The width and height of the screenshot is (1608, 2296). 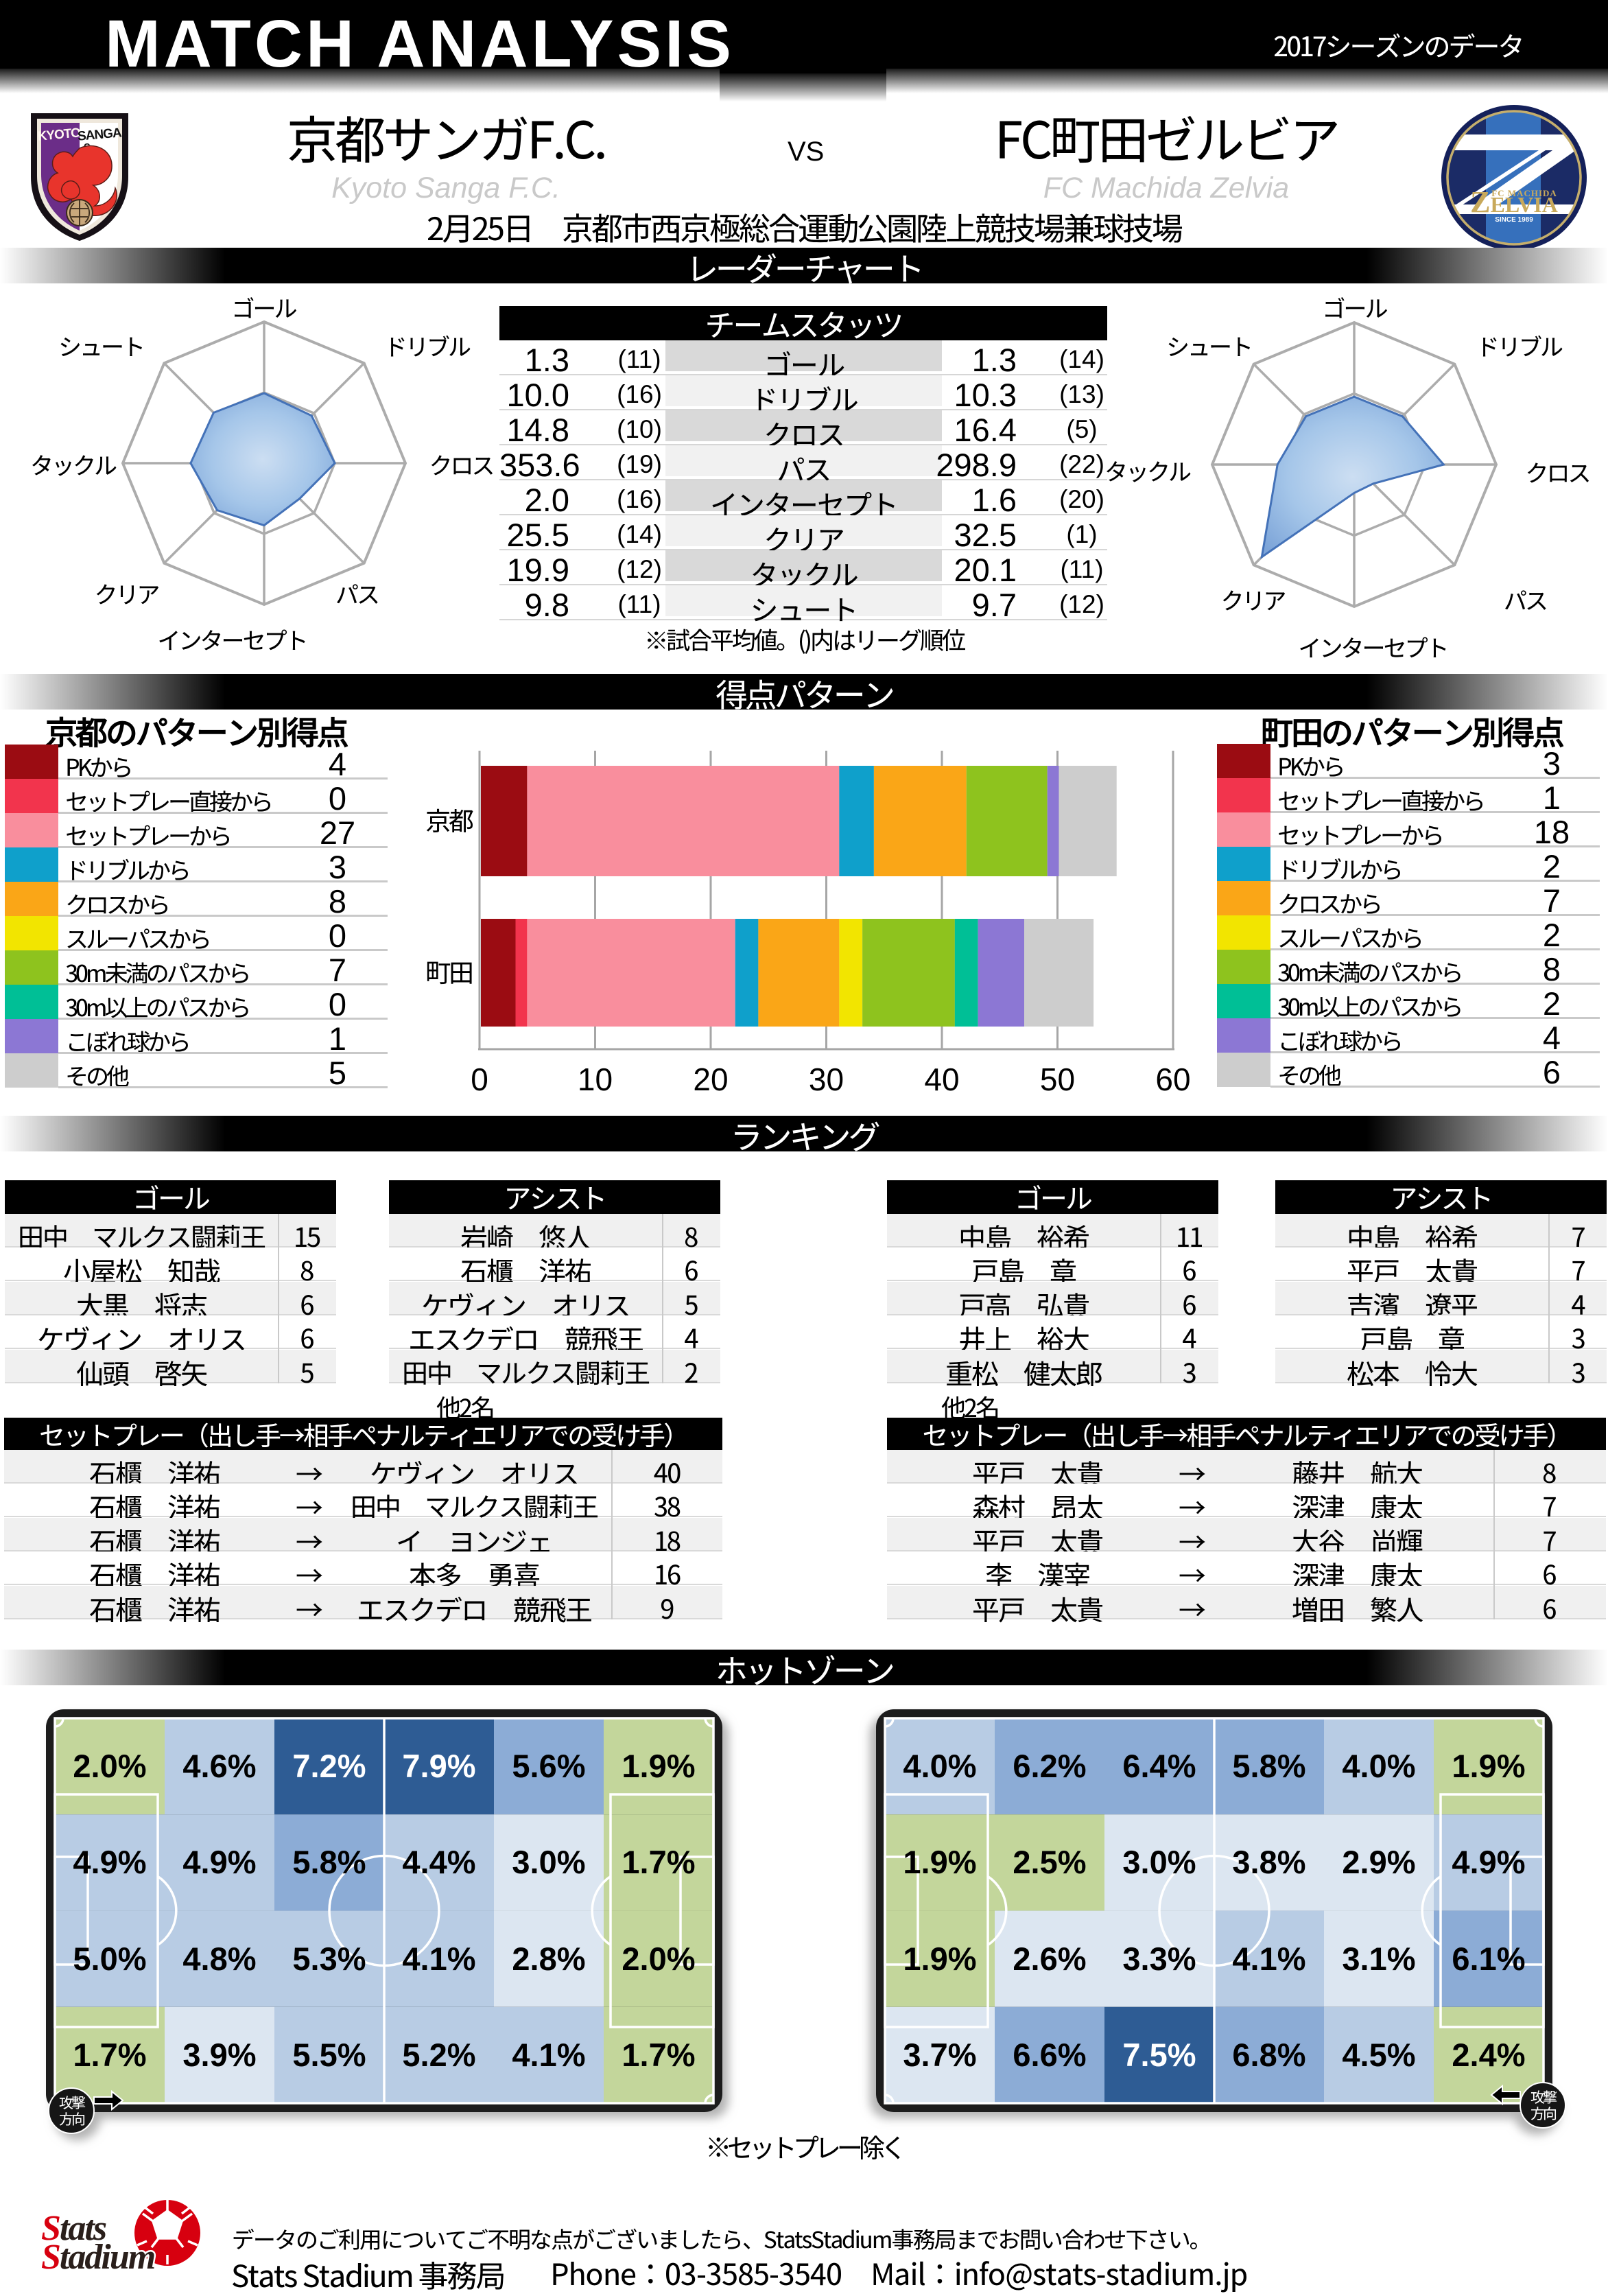 I want to click on svg-text: 7.2%, so click(x=329, y=1766).